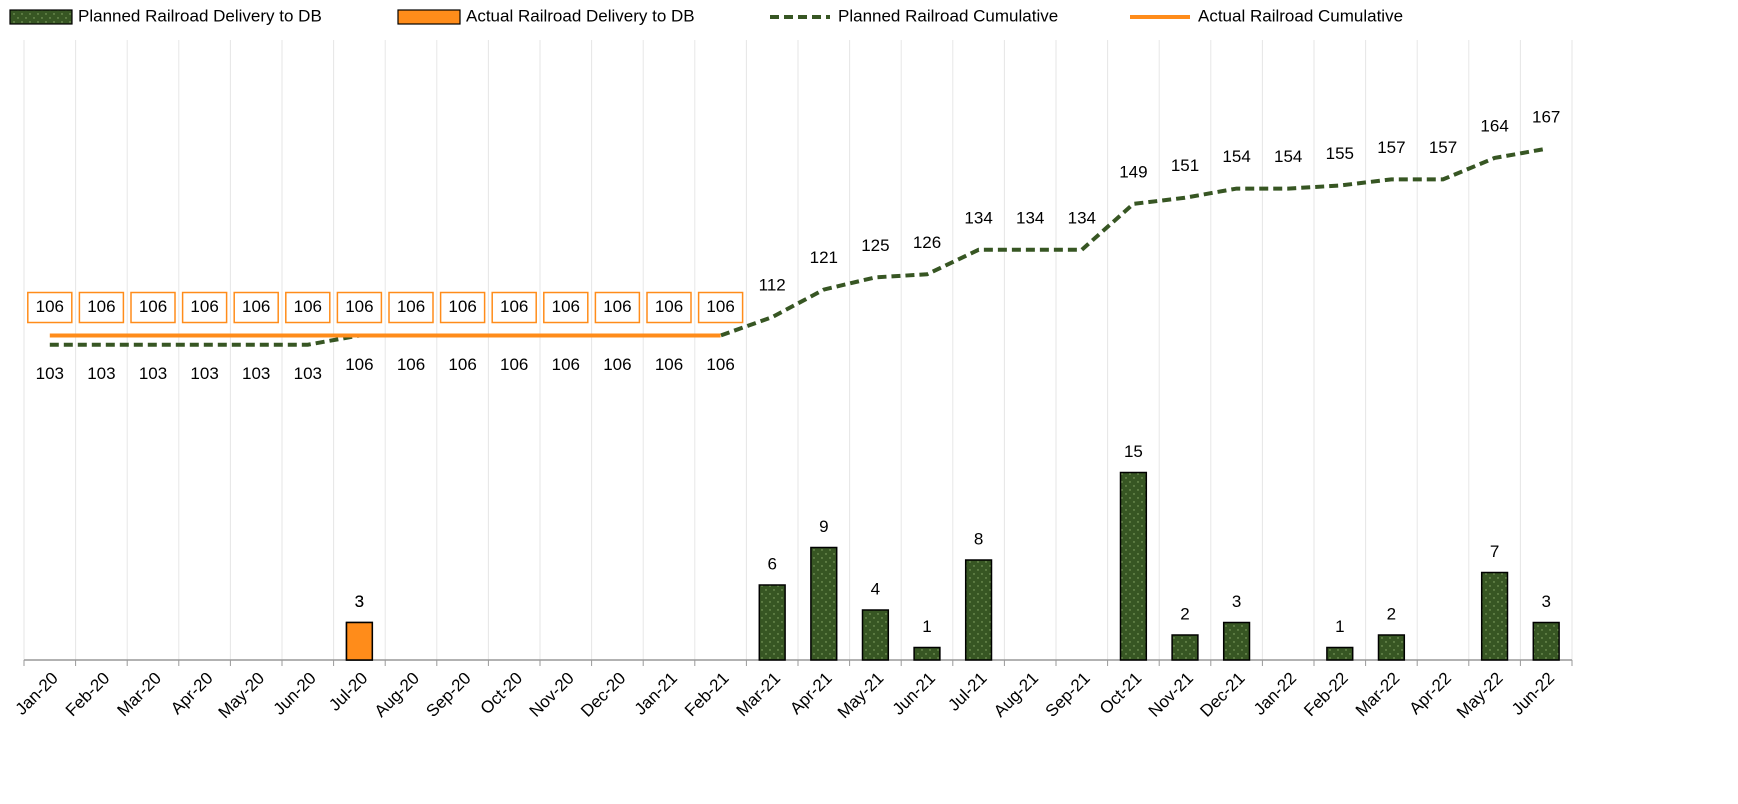  What do you see at coordinates (1171, 695) in the screenshot?
I see `x-tick-label: Nov-21` at bounding box center [1171, 695].